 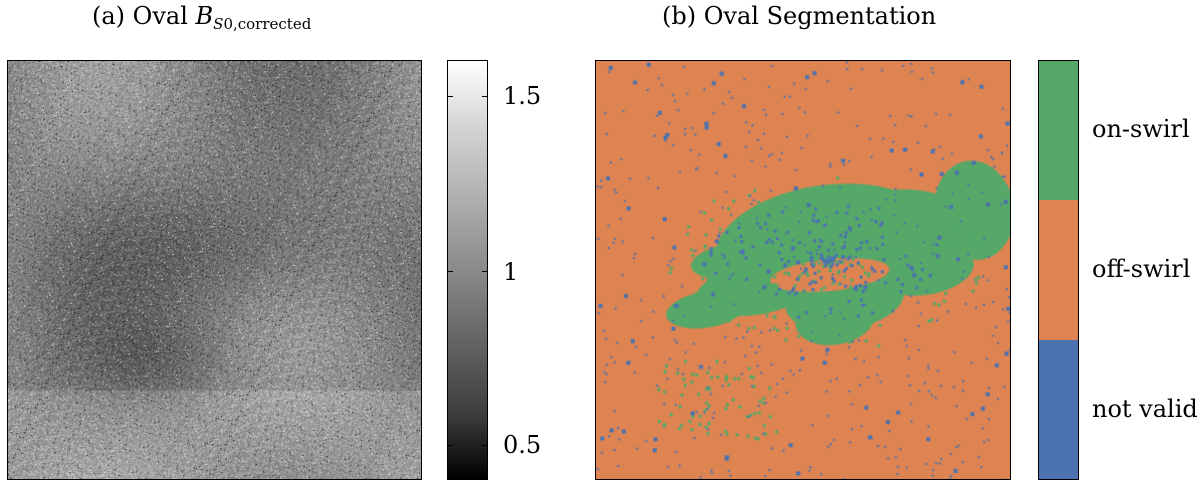 What do you see at coordinates (144, 16) in the screenshot?
I see `panel-a-title-prefix: (a) Oval` at bounding box center [144, 16].